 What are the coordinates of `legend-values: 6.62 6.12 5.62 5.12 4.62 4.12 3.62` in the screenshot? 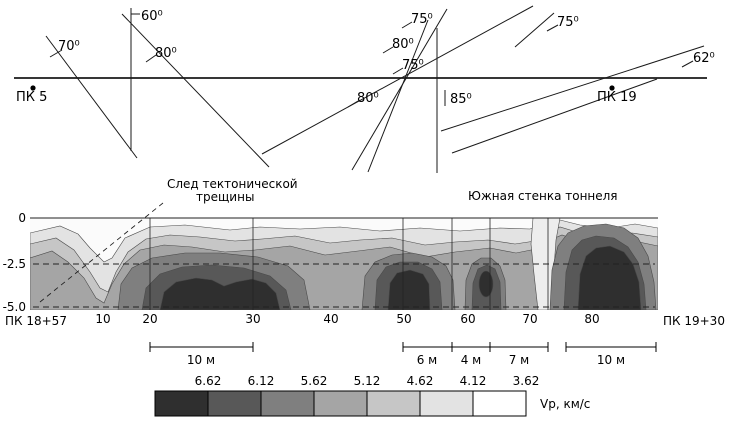 It's located at (367, 381).